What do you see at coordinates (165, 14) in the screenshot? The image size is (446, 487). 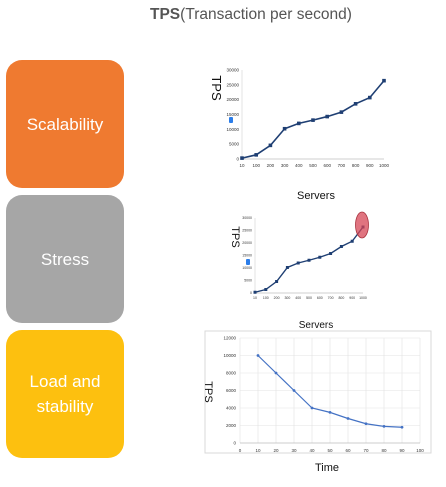 I see `heading-bold: TPS` at bounding box center [165, 14].